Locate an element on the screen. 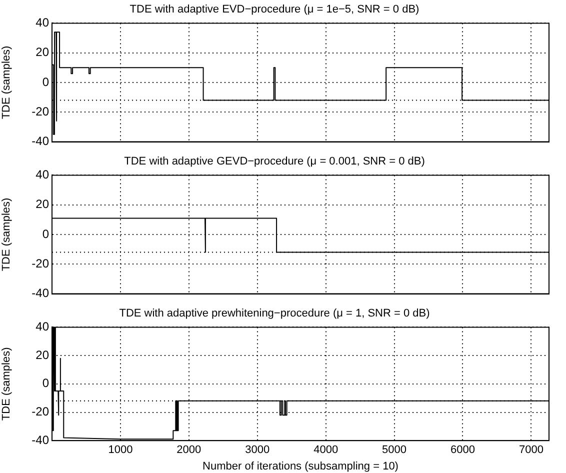 Image resolution: width=566 pixels, height=473 pixels. x-tick-label: 2000 is located at coordinates (189, 450).